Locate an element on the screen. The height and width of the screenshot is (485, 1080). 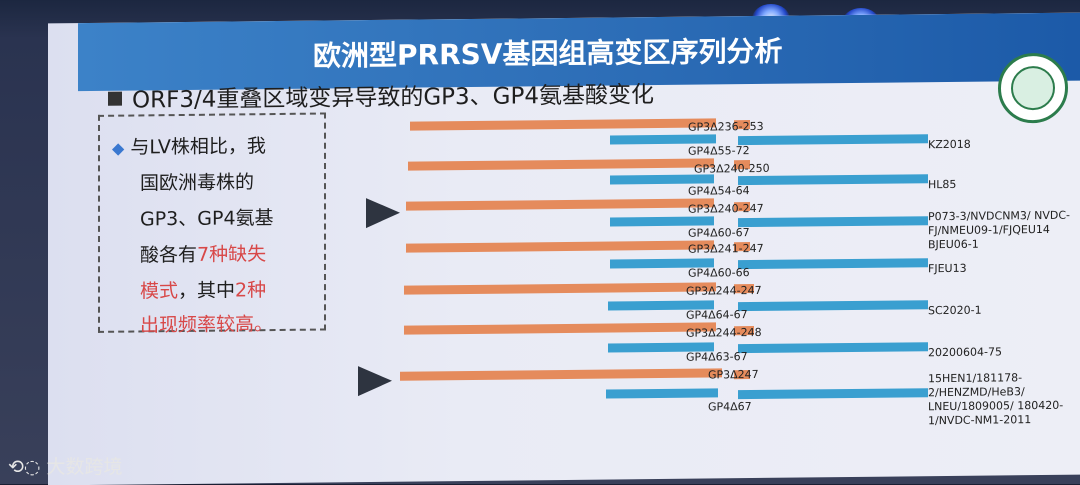
gp3-deletion-label: GP3Δ241-247 is located at coordinates (726, 248).